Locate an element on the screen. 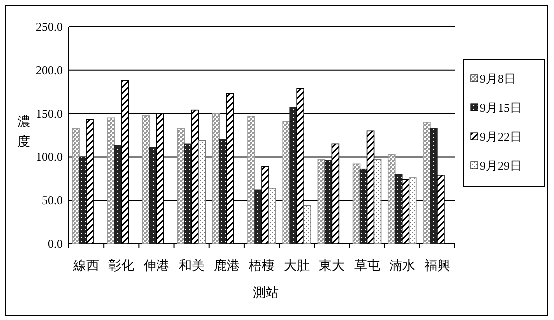 The height and width of the screenshot is (320, 554). x-axis-title: 測站 is located at coordinates (266, 292).